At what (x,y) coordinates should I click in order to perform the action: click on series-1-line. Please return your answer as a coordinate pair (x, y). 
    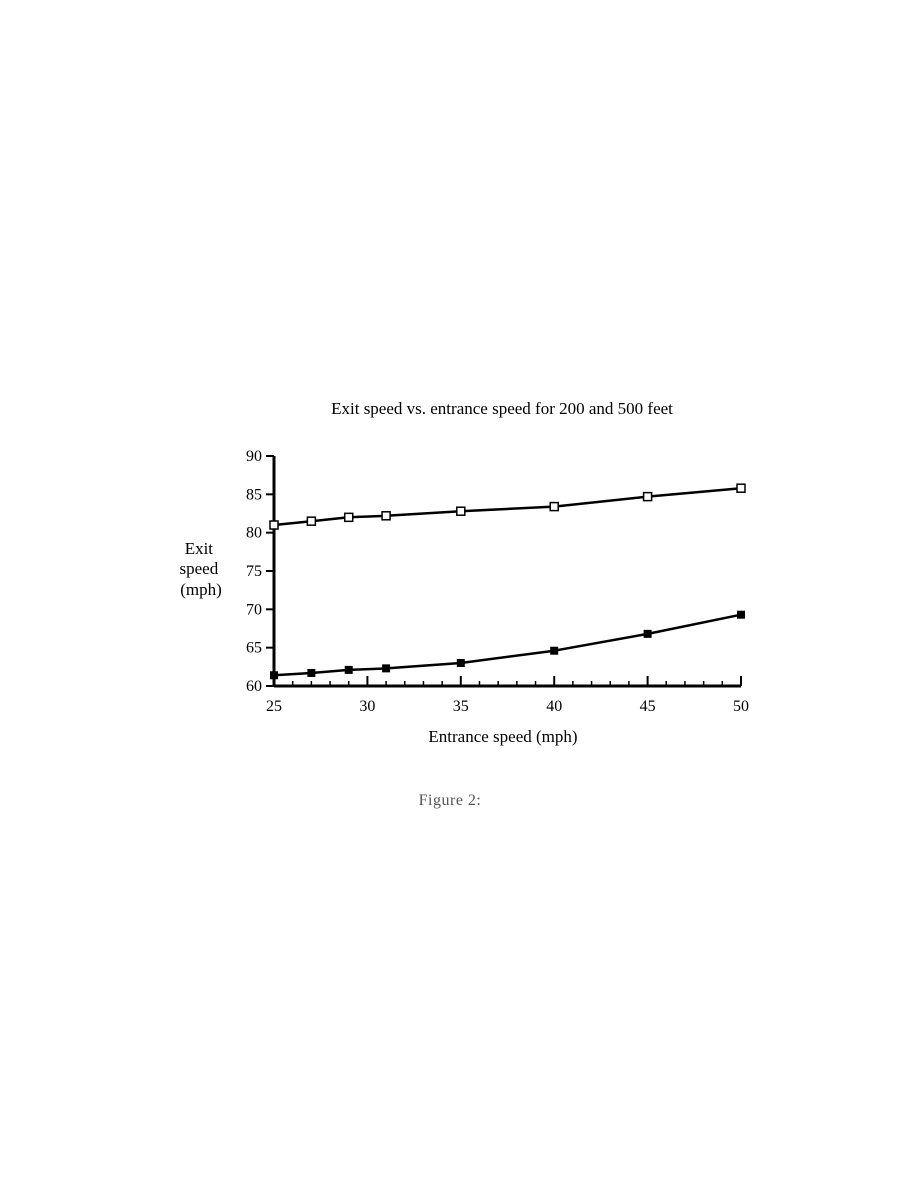
    Looking at the image, I should click on (507, 506).